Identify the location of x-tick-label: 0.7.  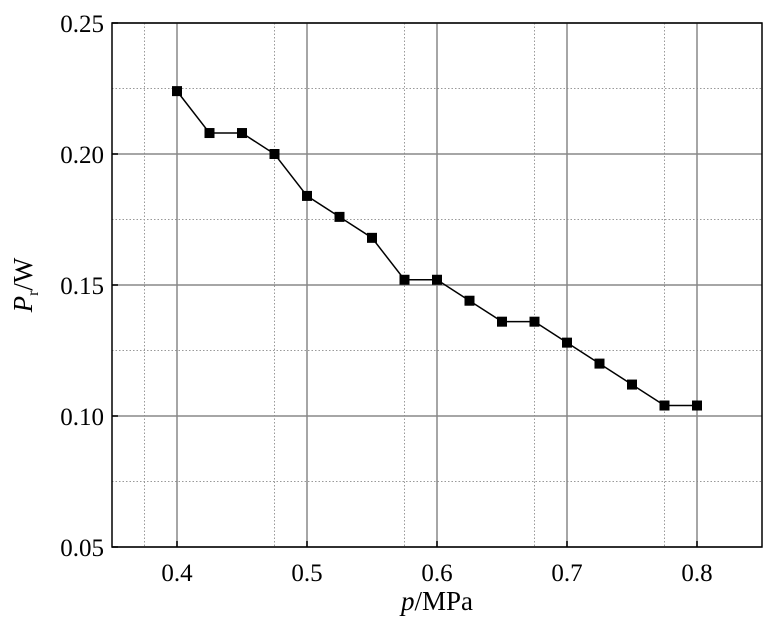
(566, 573).